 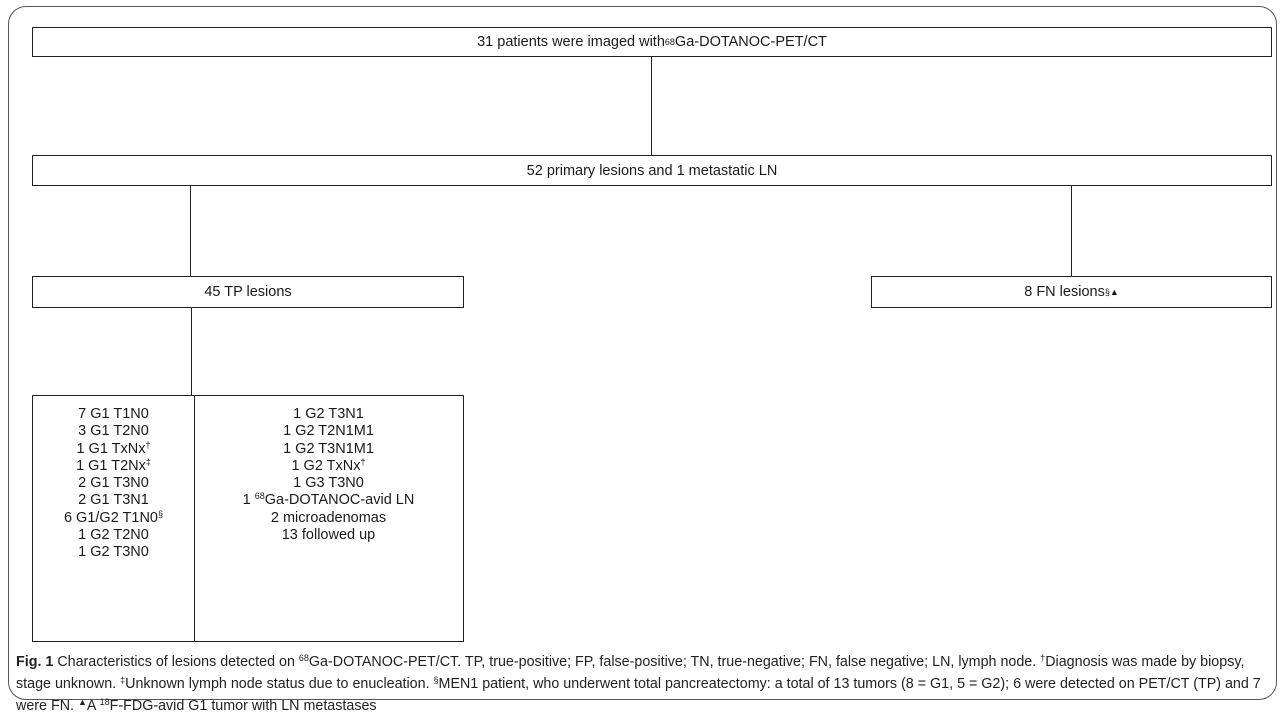 I want to click on left-item: 7 G1 T1N0, so click(x=113, y=414).